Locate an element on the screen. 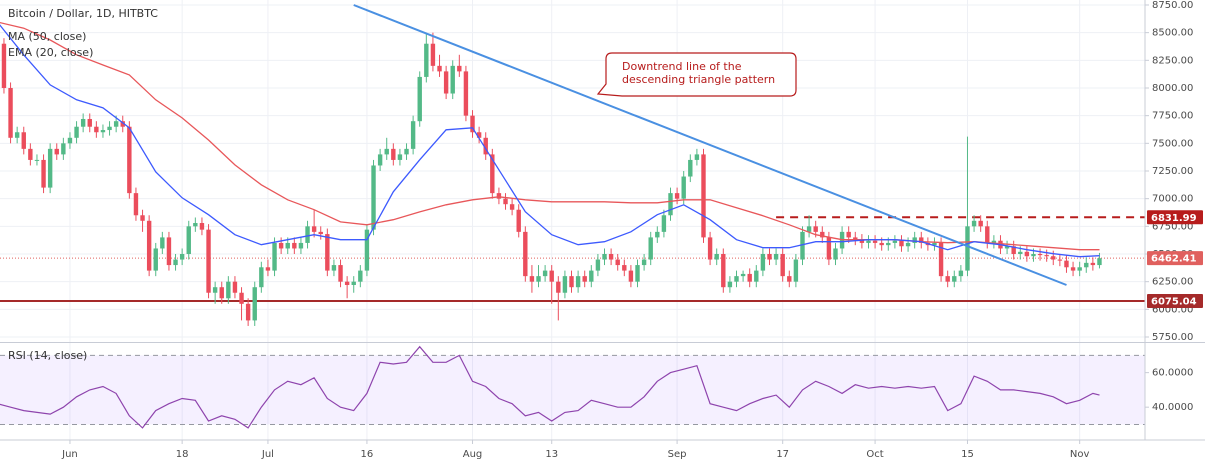  annotation-text: descending triangle pattern is located at coordinates (698, 79).